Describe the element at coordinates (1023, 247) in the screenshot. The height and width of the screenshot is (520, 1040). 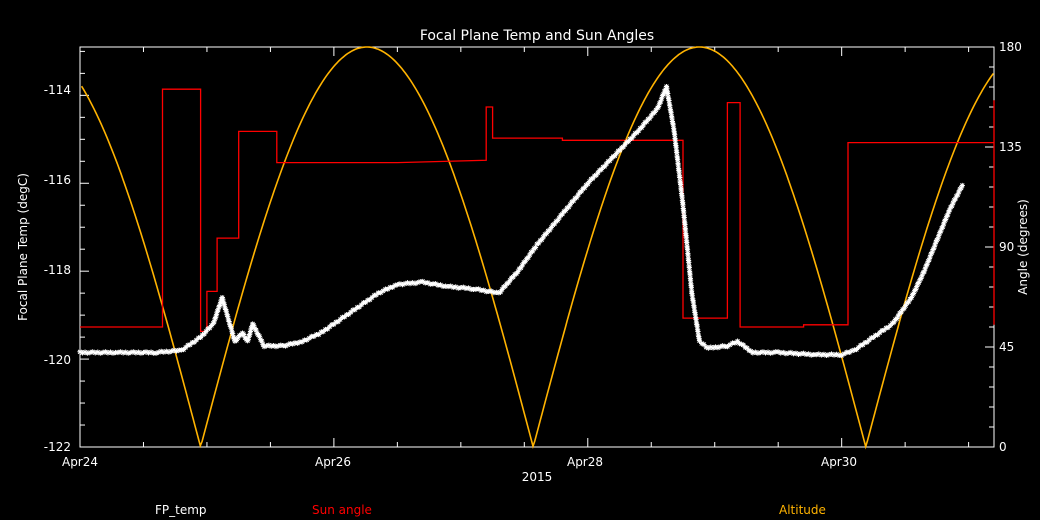
I see `y-axis-label-right: Angle (degrees)` at that location.